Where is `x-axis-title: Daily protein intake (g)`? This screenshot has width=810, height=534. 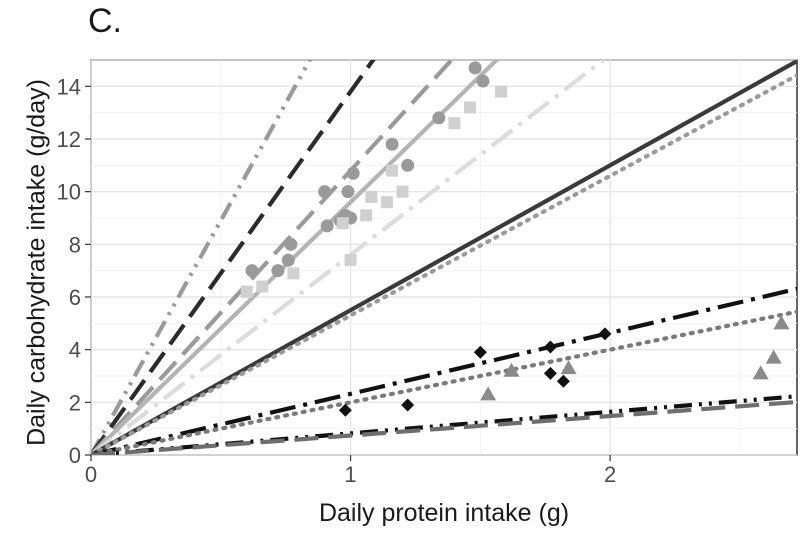 x-axis-title: Daily protein intake (g) is located at coordinates (444, 513).